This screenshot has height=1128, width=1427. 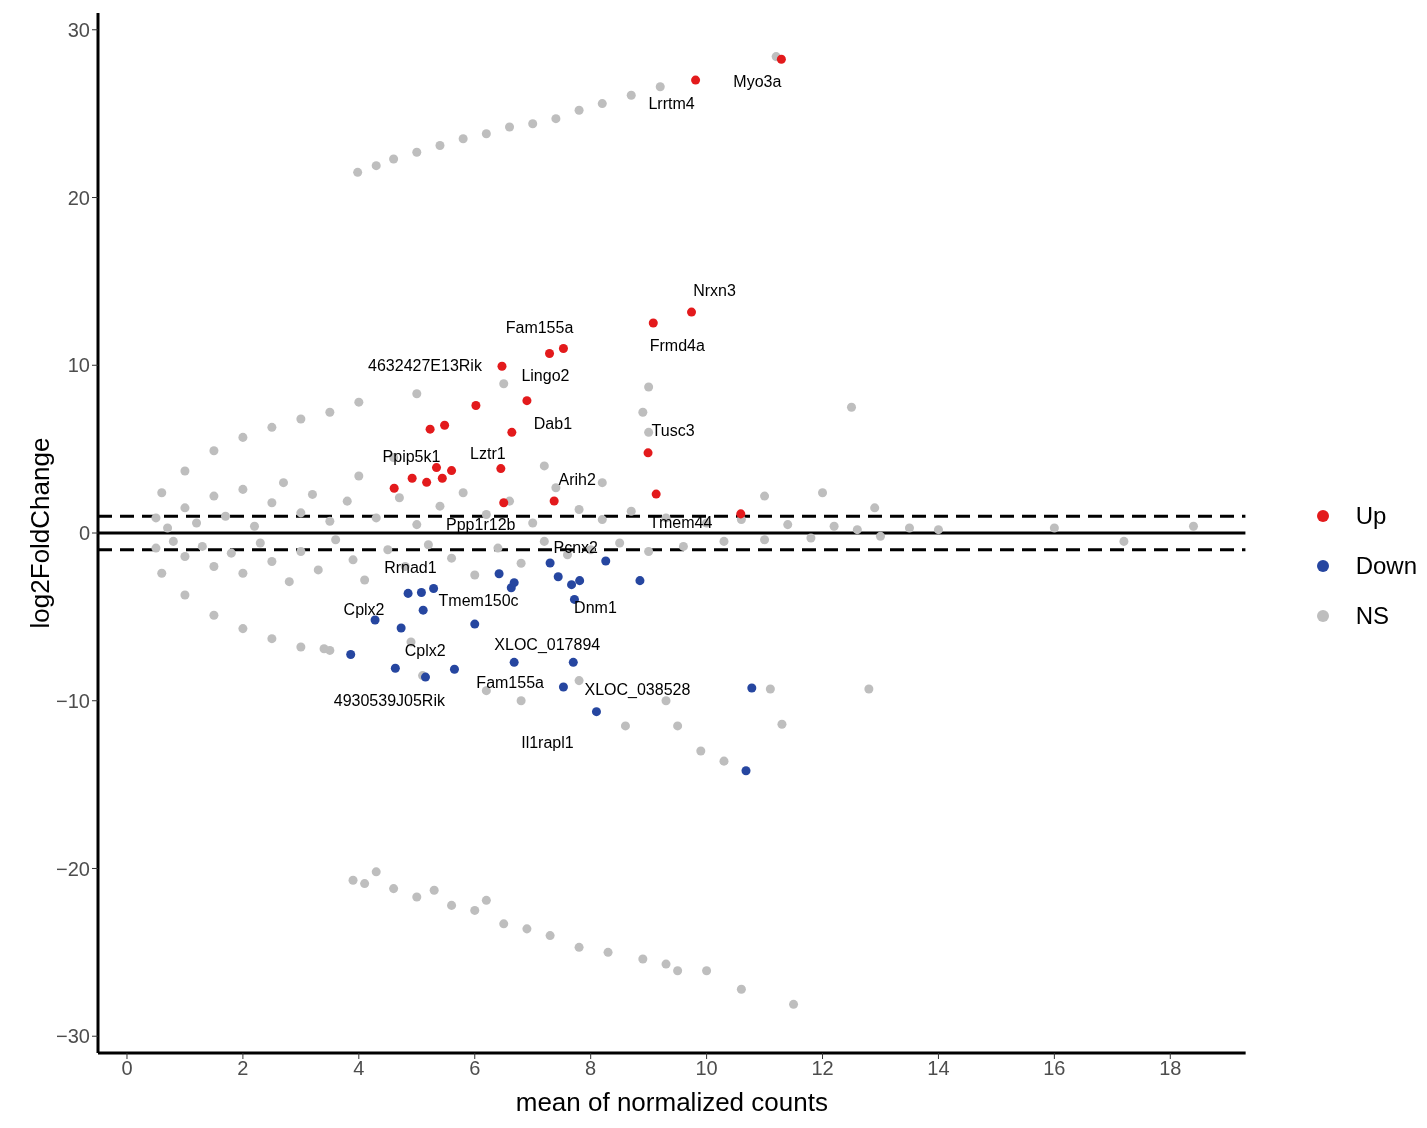 I want to click on annotation: Lztr1, so click(x=488, y=454).